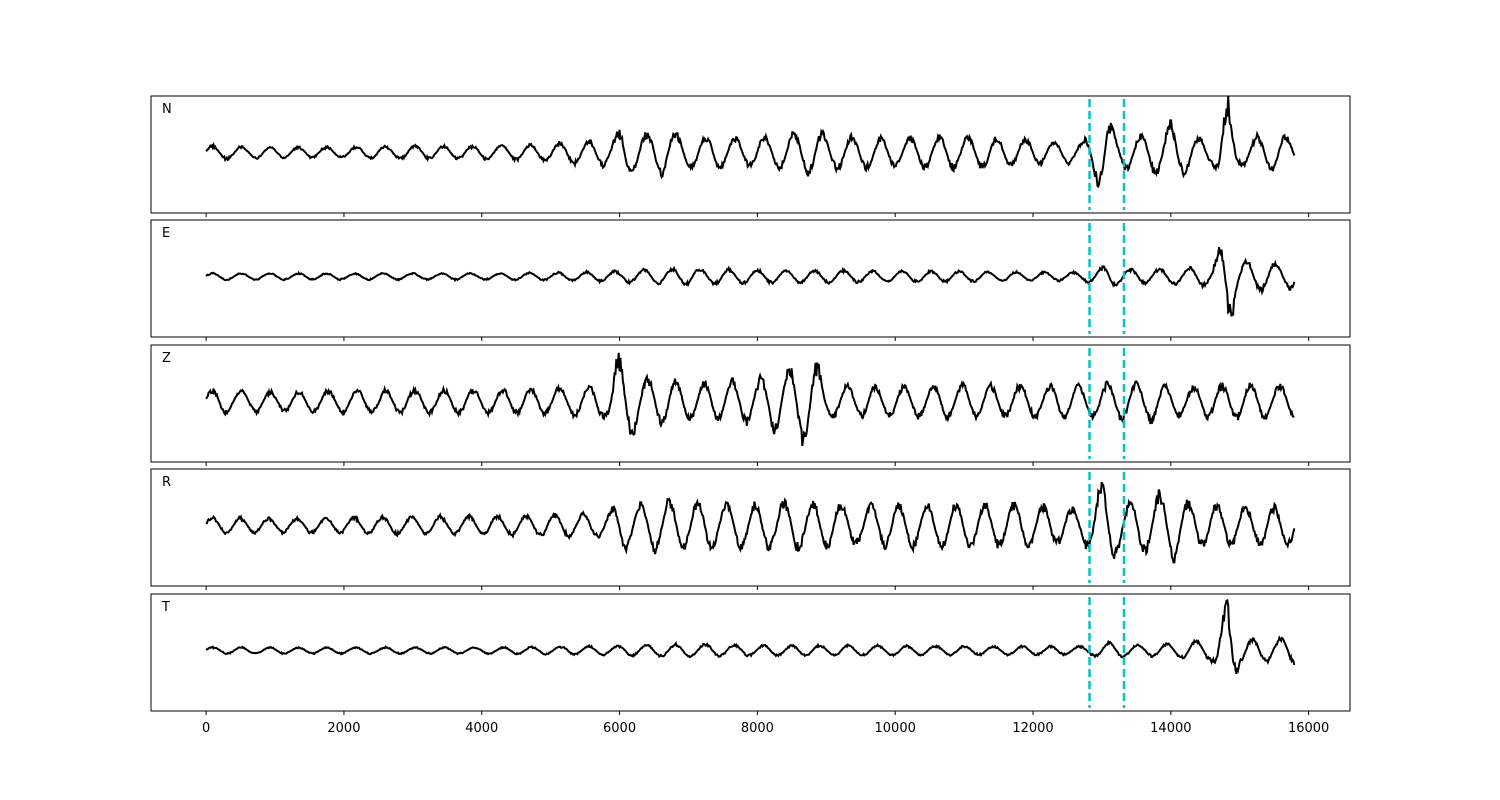 This screenshot has height=800, width=1500. What do you see at coordinates (166, 358) in the screenshot?
I see `panel-label: Z` at bounding box center [166, 358].